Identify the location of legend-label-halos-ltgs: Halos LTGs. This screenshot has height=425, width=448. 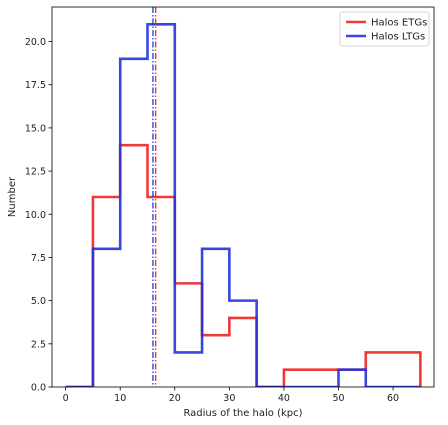
(398, 37).